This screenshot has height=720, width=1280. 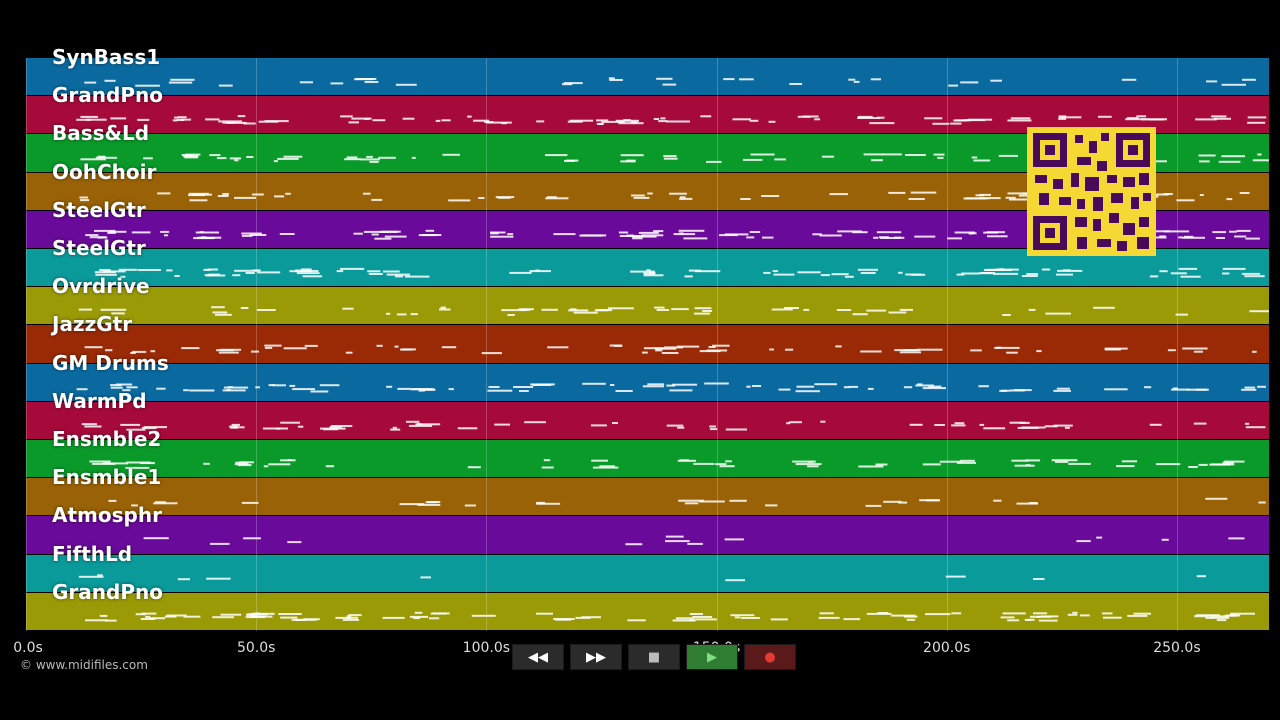 I want to click on play-button: ▶, so click(x=712, y=657).